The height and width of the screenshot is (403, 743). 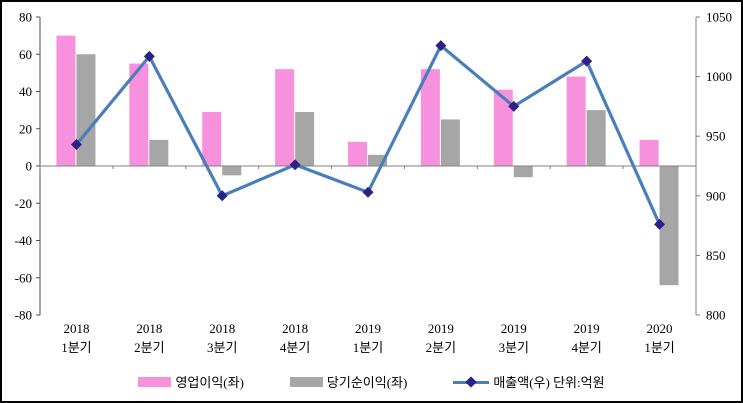 I want to click on net-income-swatch-icon, so click(x=306, y=381).